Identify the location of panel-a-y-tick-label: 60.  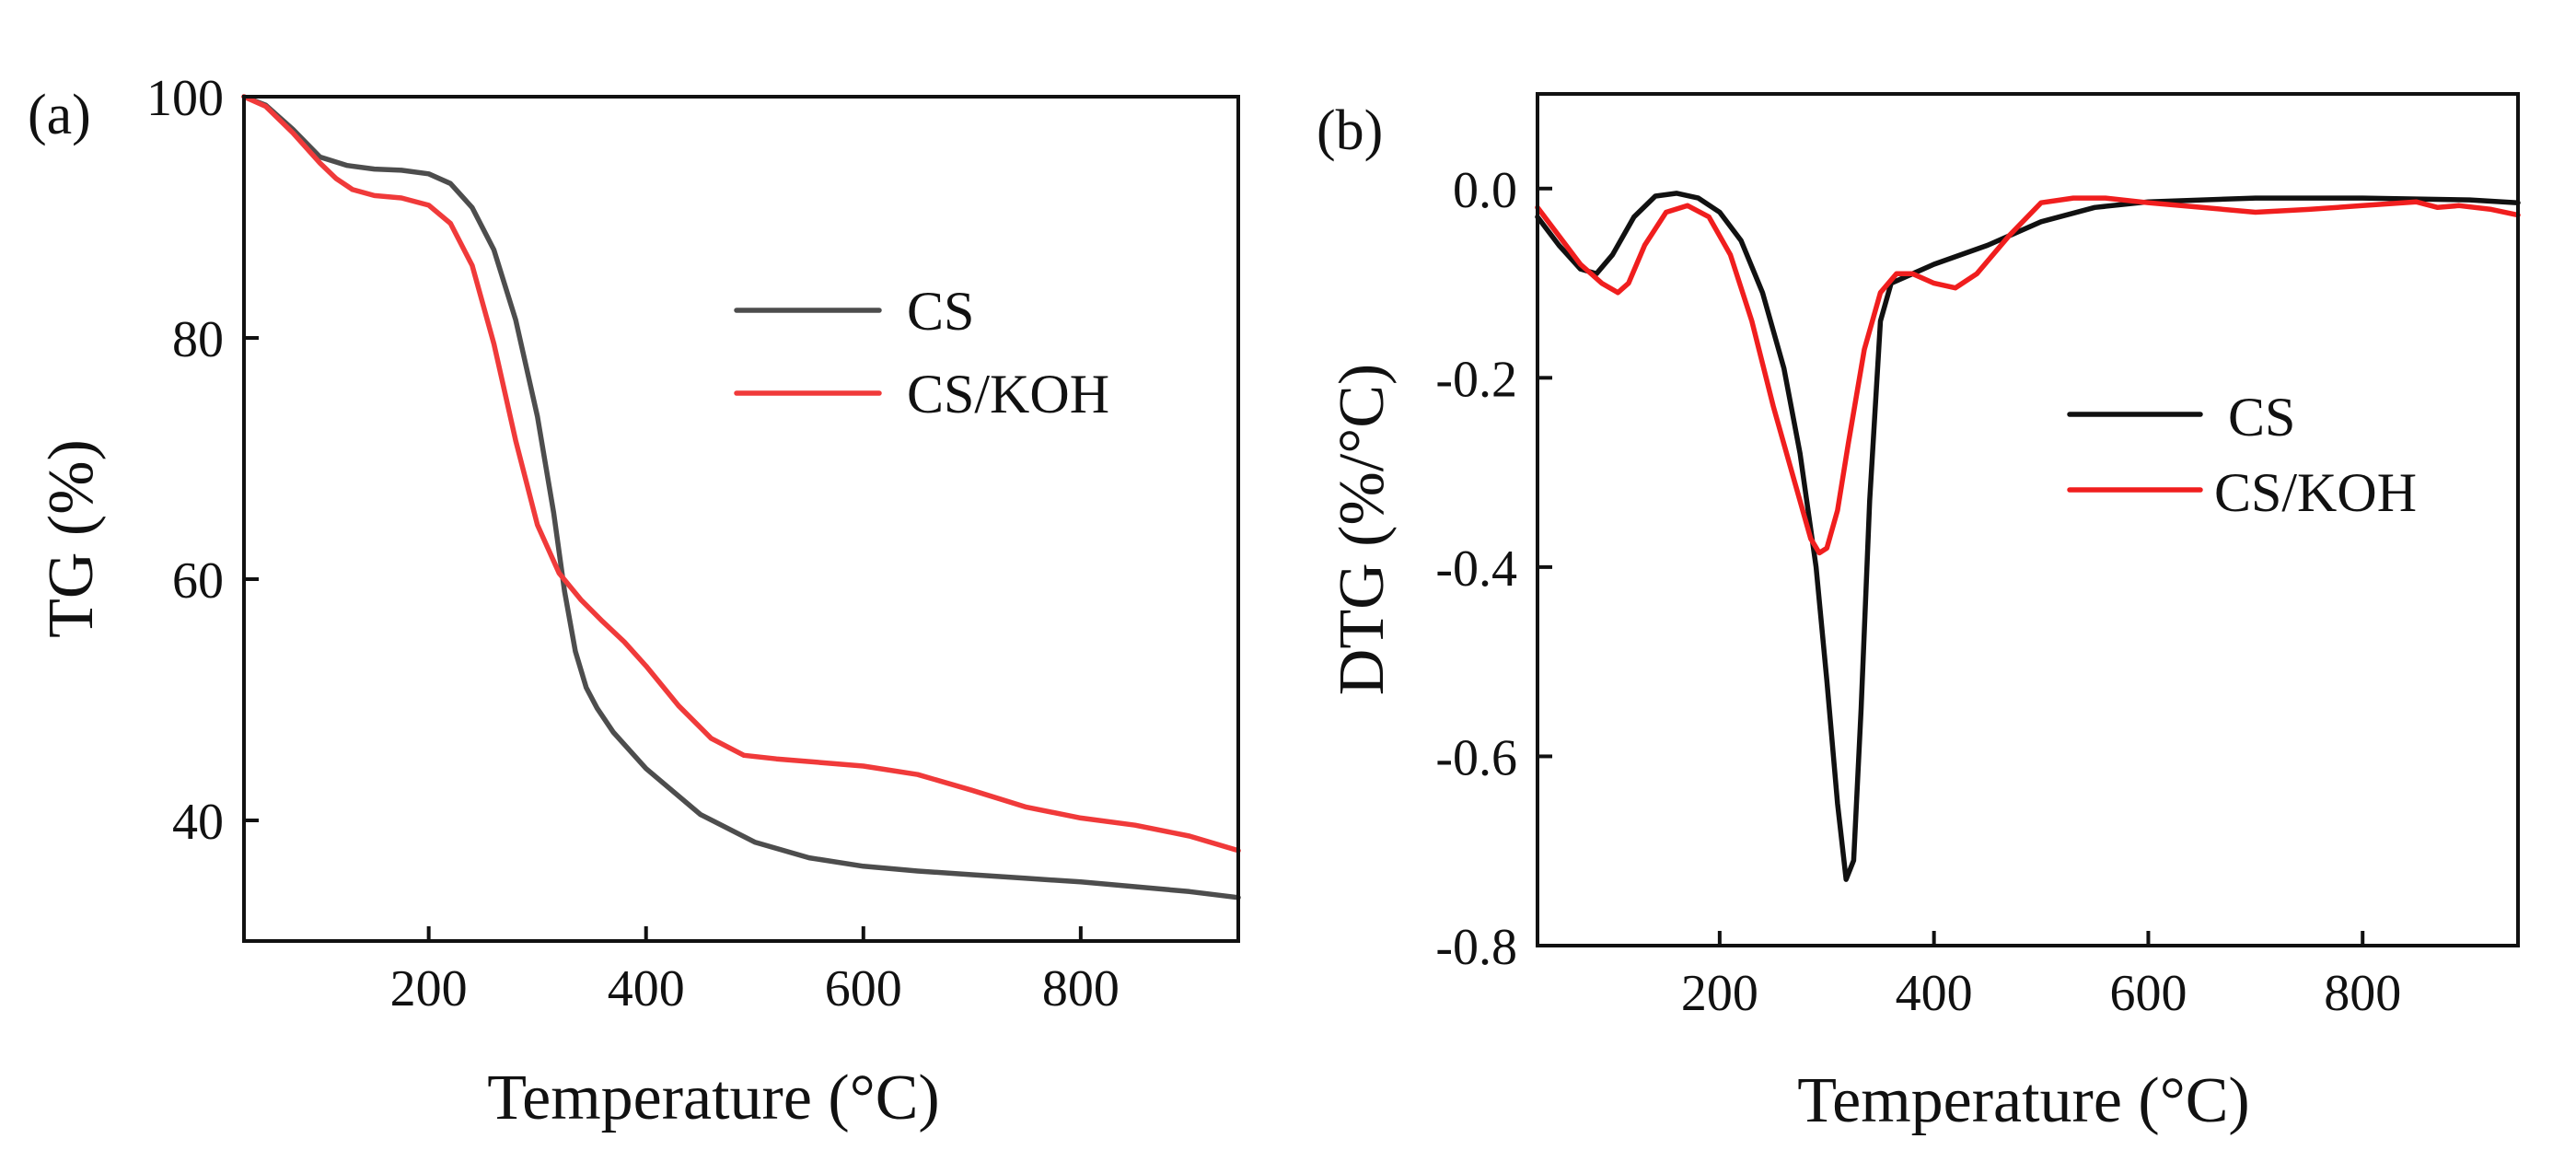
(198, 581).